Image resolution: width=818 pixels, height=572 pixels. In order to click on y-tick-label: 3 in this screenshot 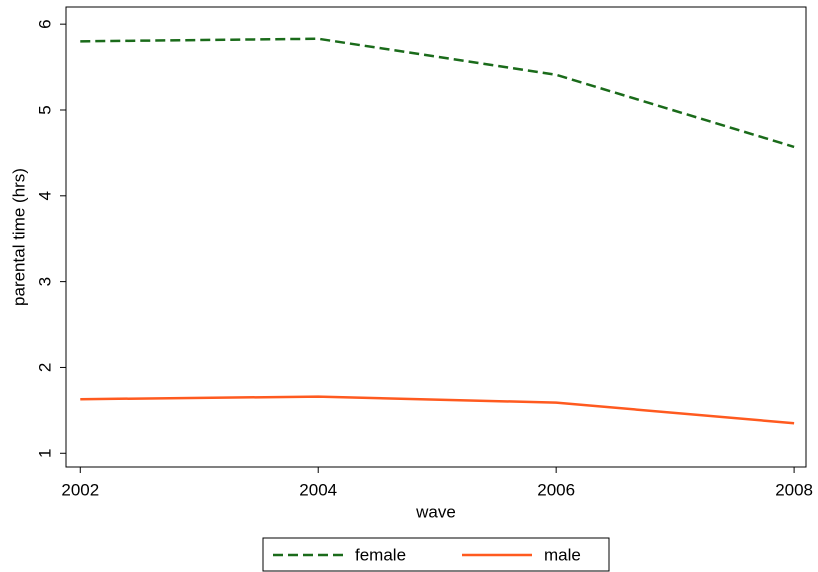, I will do `click(44, 281)`.